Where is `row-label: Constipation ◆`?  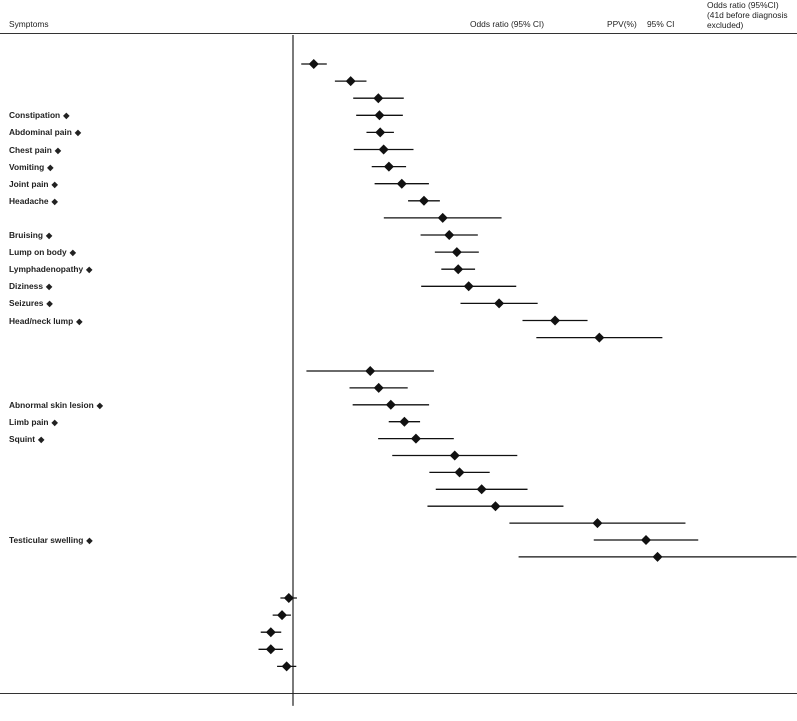
row-label: Constipation ◆ is located at coordinates (39, 115).